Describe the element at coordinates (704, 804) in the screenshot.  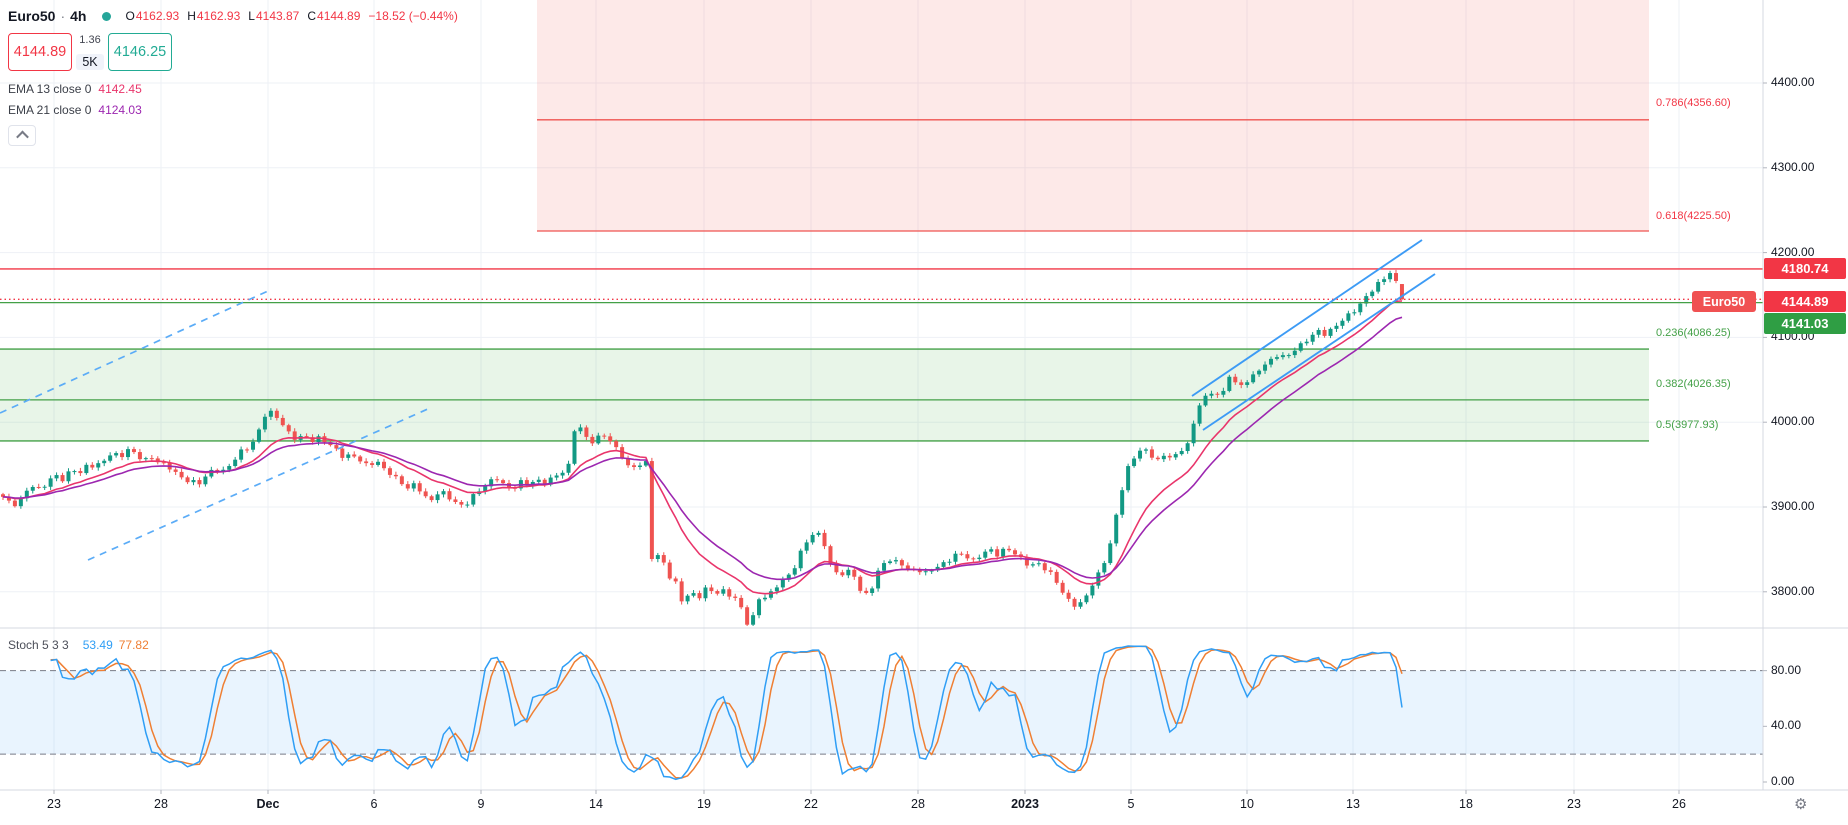
I see `time-axis-label: 19` at that location.